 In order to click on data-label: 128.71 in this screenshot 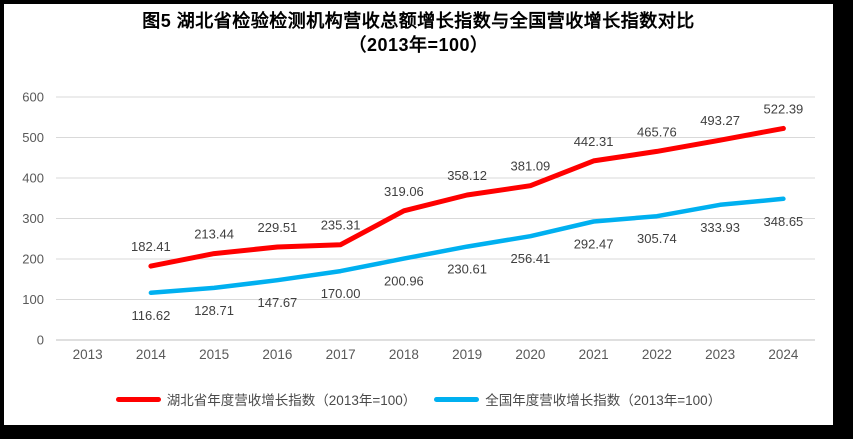, I will do `click(214, 310)`.